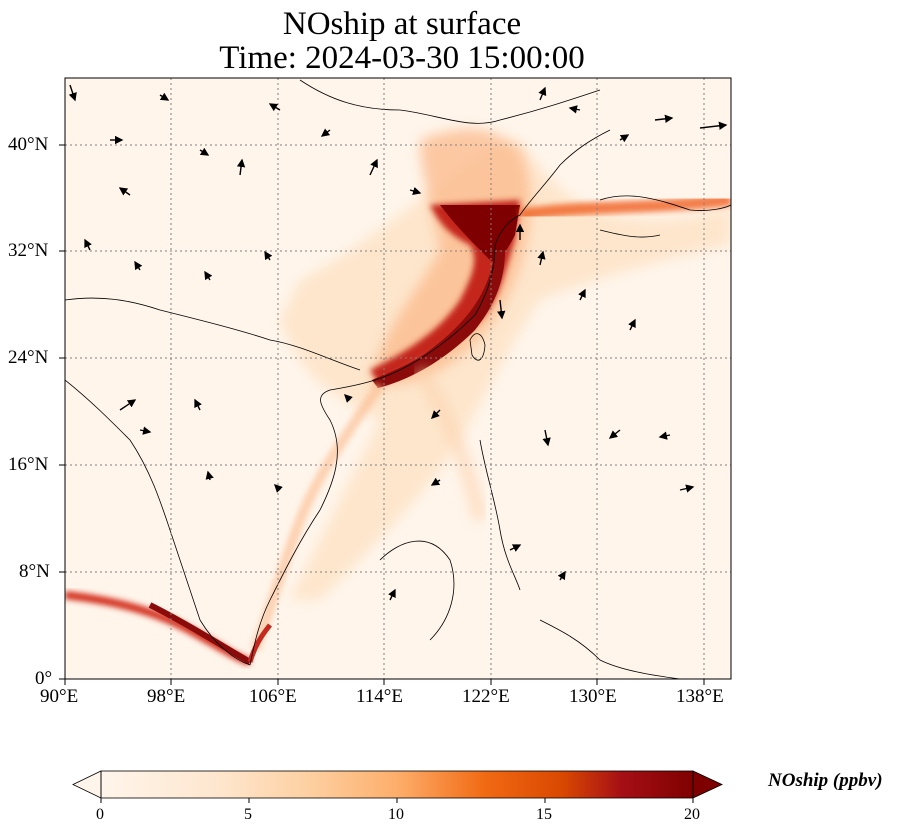  Describe the element at coordinates (402, 58) in the screenshot. I see `map-subtitle-time: Time: 2024-03-30 15:00:00` at that location.